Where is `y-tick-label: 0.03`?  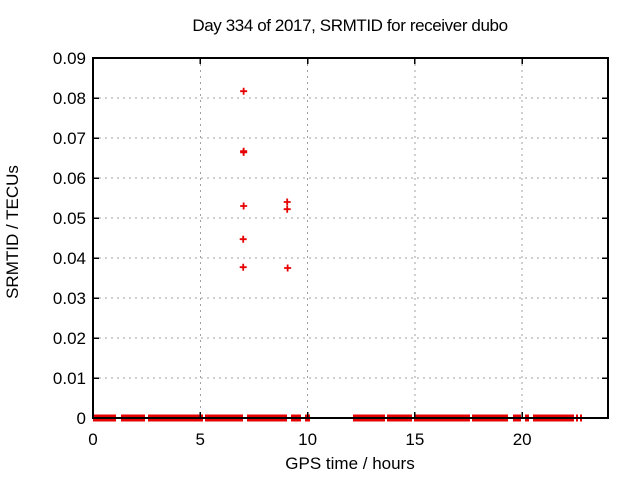 y-tick-label: 0.03 is located at coordinates (69, 298).